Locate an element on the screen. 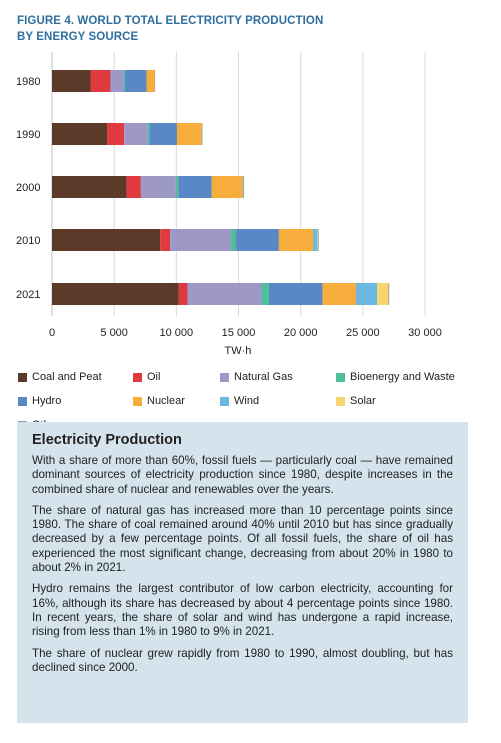 Image resolution: width=501 pixels, height=743 pixels. bar-segment-bioenergy-and-waste-1990 is located at coordinates (148, 134).